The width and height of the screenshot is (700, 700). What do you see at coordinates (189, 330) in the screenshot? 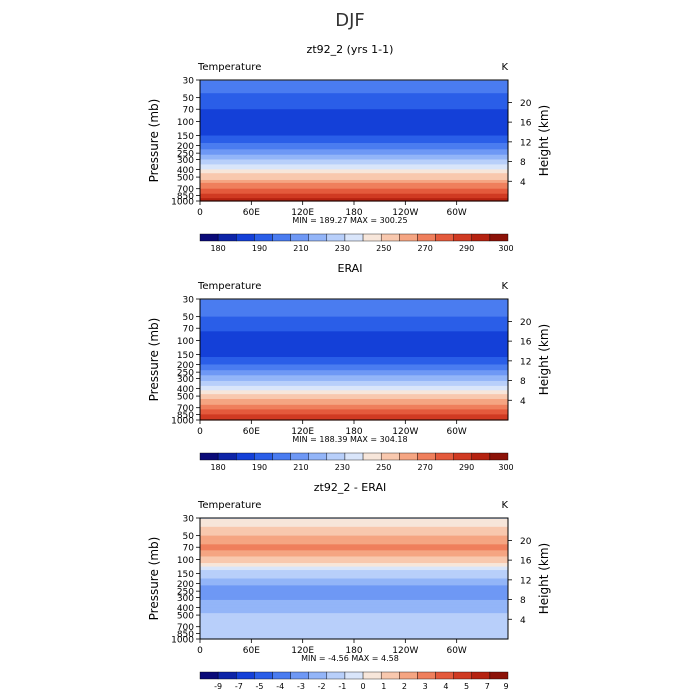
I see `pressure-tick-label: 70` at bounding box center [189, 330].